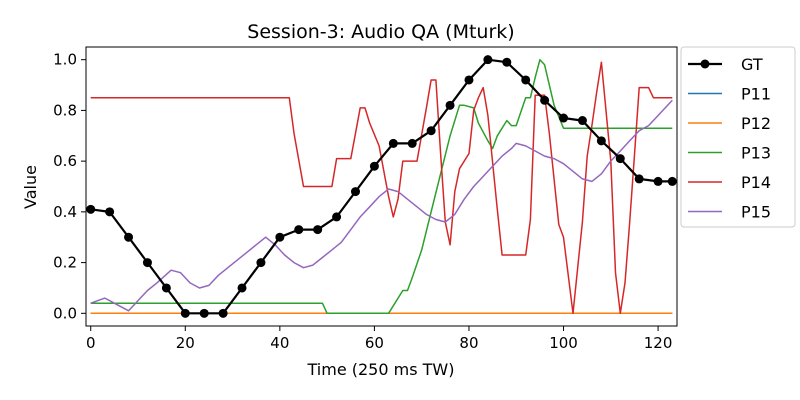 Image resolution: width=800 pixels, height=400 pixels. What do you see at coordinates (468, 343) in the screenshot?
I see `x-tick-label: 80` at bounding box center [468, 343].